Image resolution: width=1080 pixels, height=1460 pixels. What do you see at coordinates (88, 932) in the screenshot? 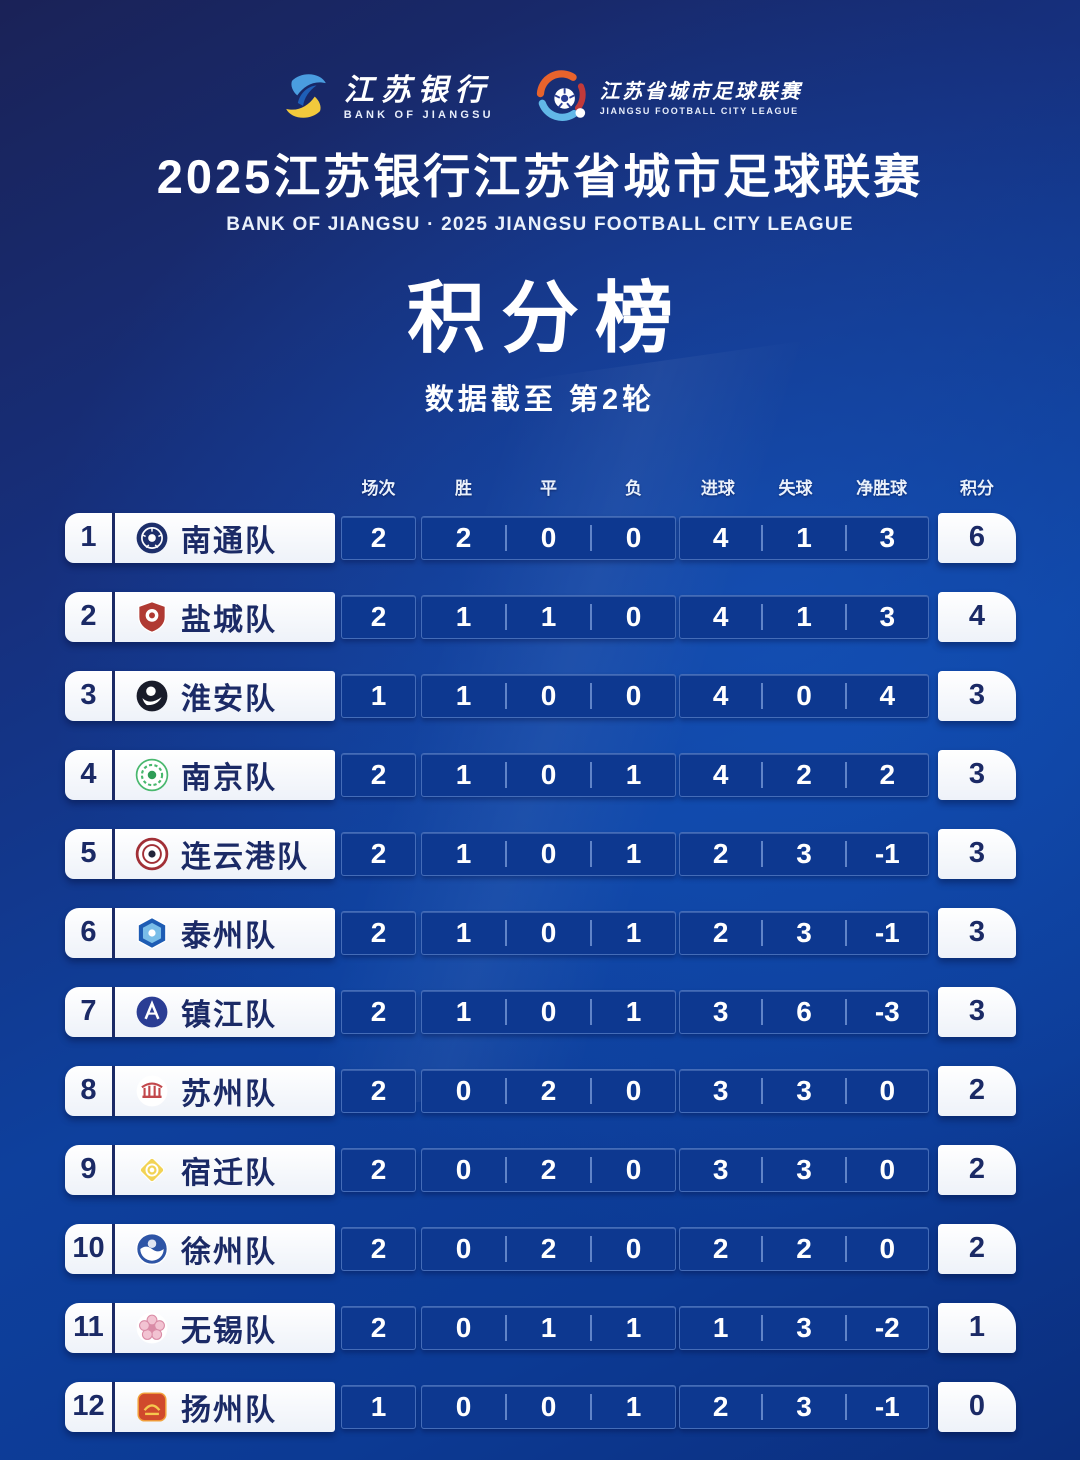
I see `rank: 6` at bounding box center [88, 932].